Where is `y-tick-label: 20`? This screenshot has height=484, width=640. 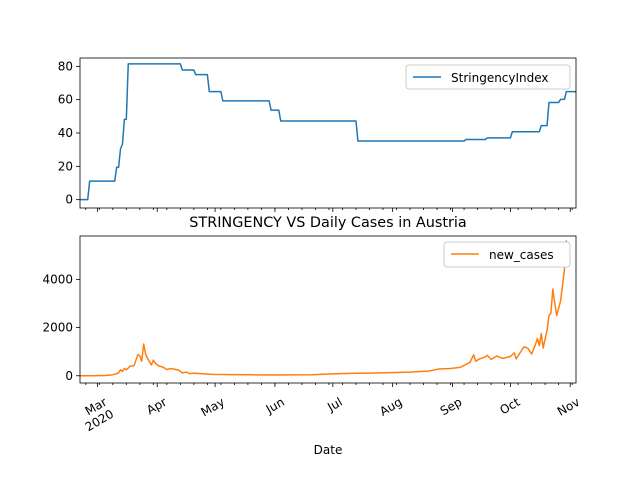 y-tick-label: 20 is located at coordinates (65, 166).